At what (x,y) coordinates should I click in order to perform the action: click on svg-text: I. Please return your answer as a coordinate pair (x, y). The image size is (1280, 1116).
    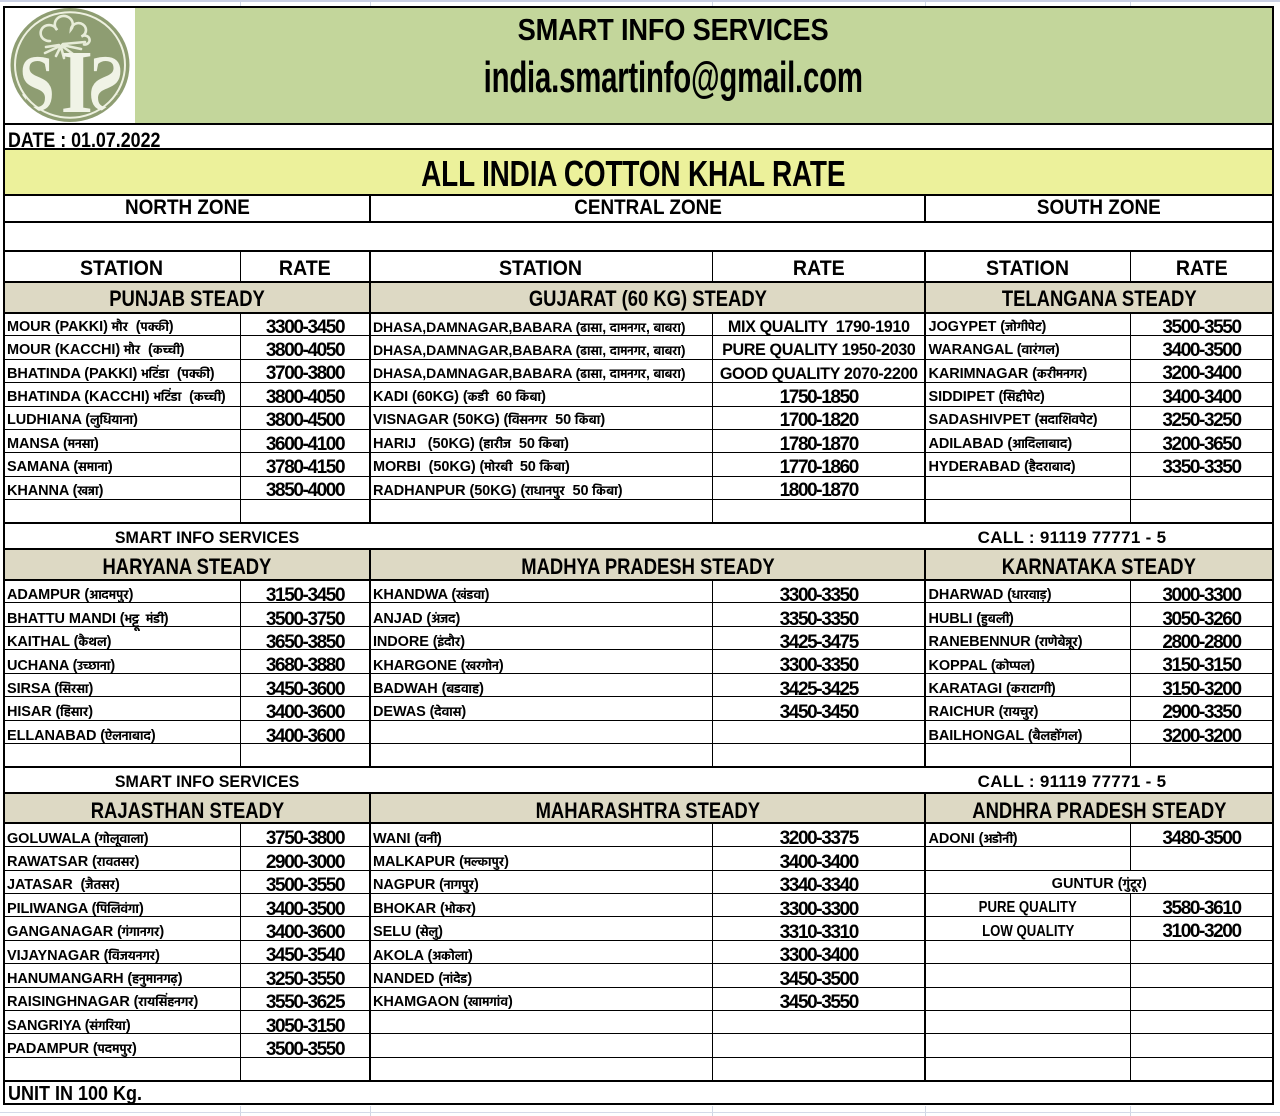
    Looking at the image, I should click on (77, 78).